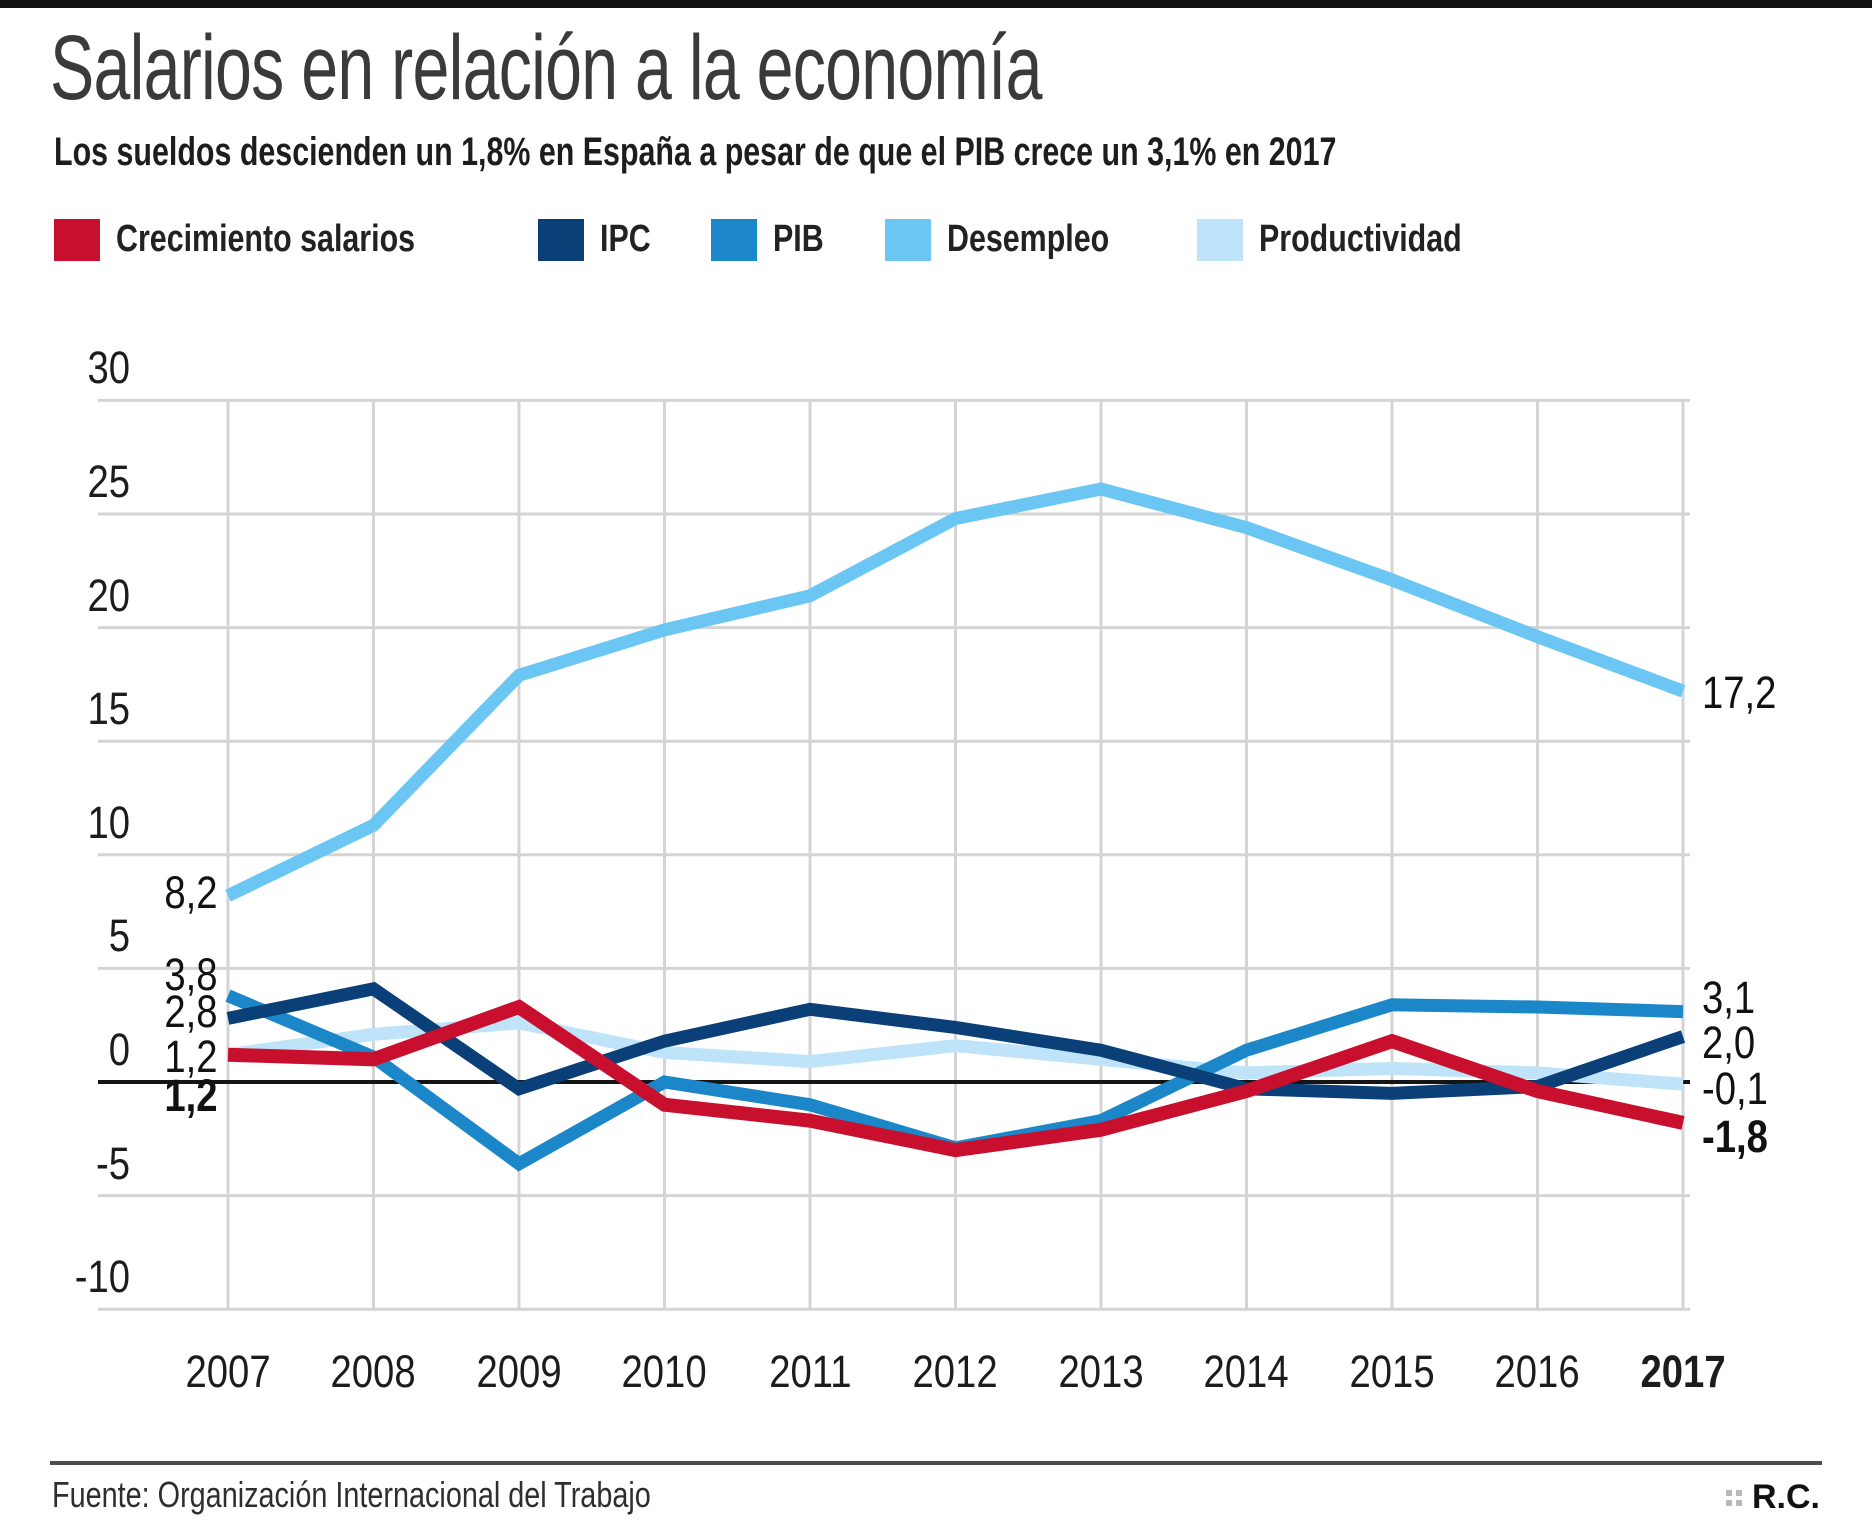 This screenshot has height=1530, width=1872. I want to click on legend-item-ipc: IPC, so click(600, 239).